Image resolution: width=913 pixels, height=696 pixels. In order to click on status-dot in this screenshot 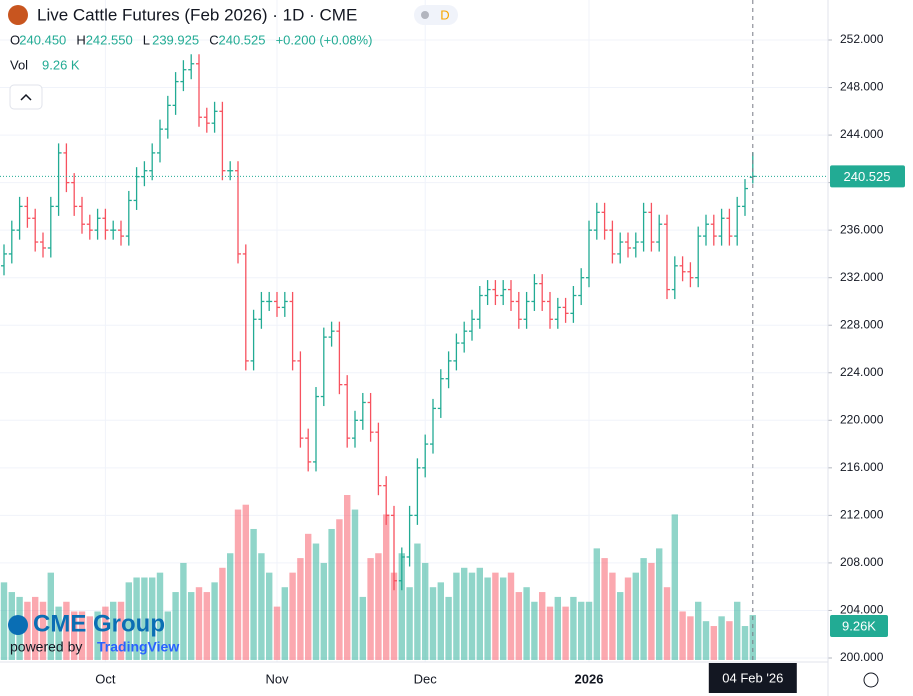, I will do `click(425, 15)`.